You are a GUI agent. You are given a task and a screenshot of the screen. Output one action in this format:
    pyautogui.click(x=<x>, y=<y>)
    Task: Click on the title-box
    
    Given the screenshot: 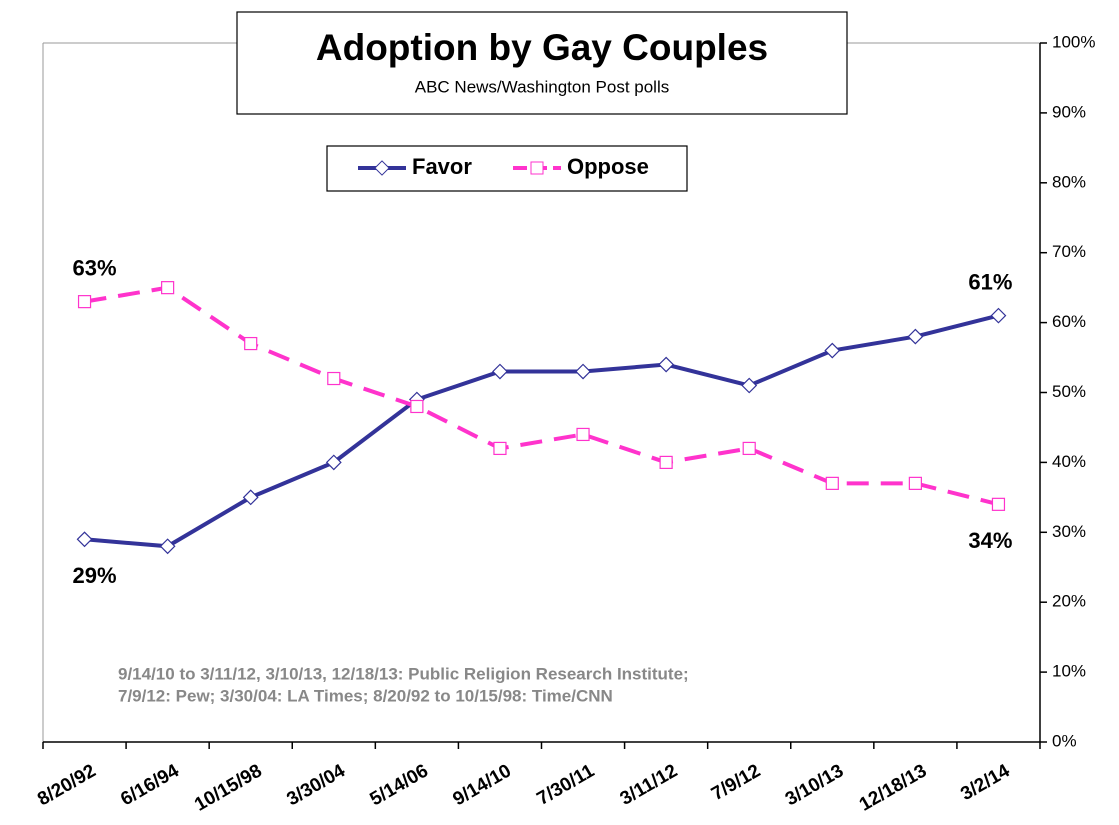 What is the action you would take?
    pyautogui.click(x=542, y=63)
    